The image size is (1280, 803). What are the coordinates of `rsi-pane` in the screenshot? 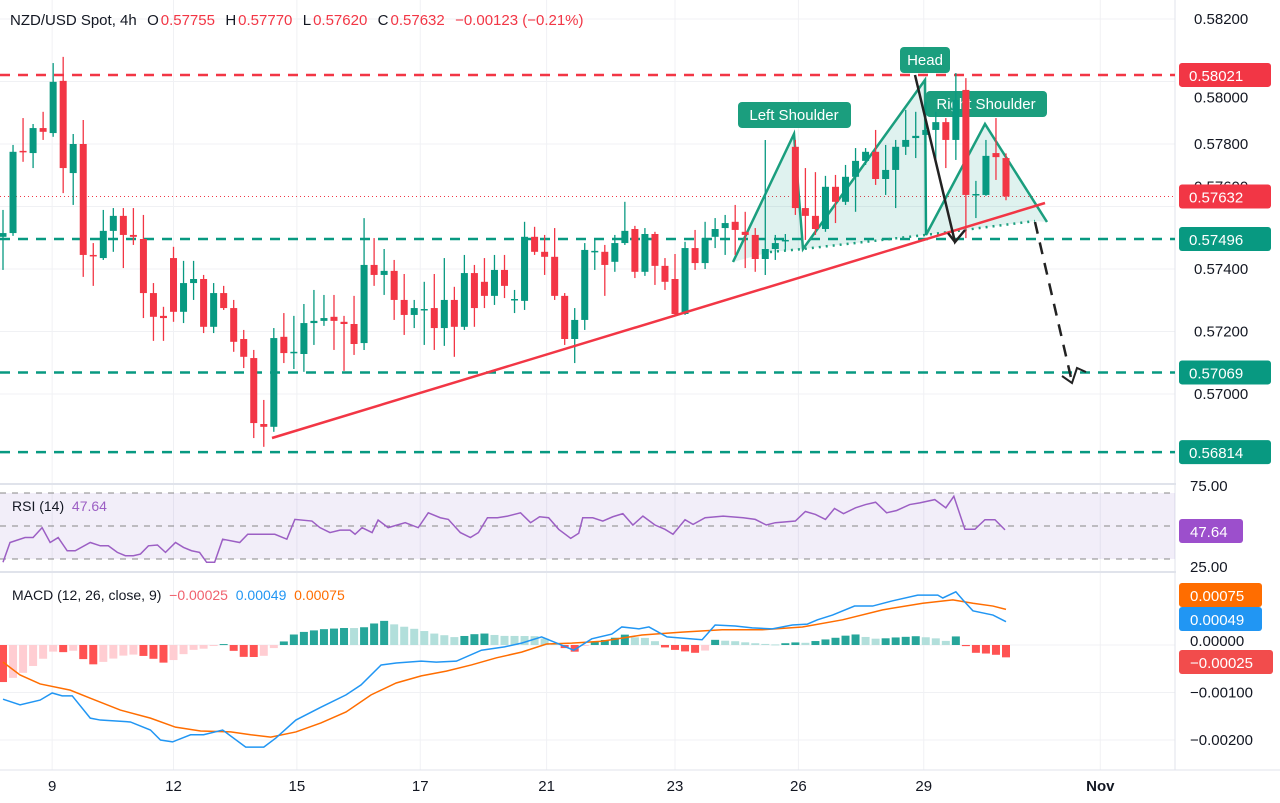 It's located at (587, 528).